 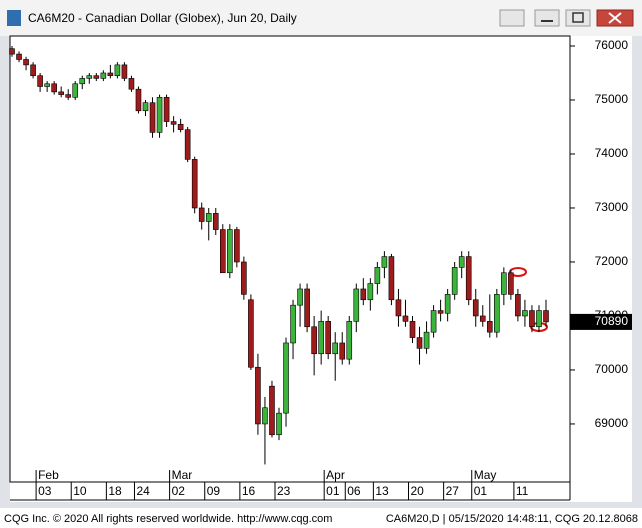 I want to click on x-tick-label: 03, so click(x=45, y=491).